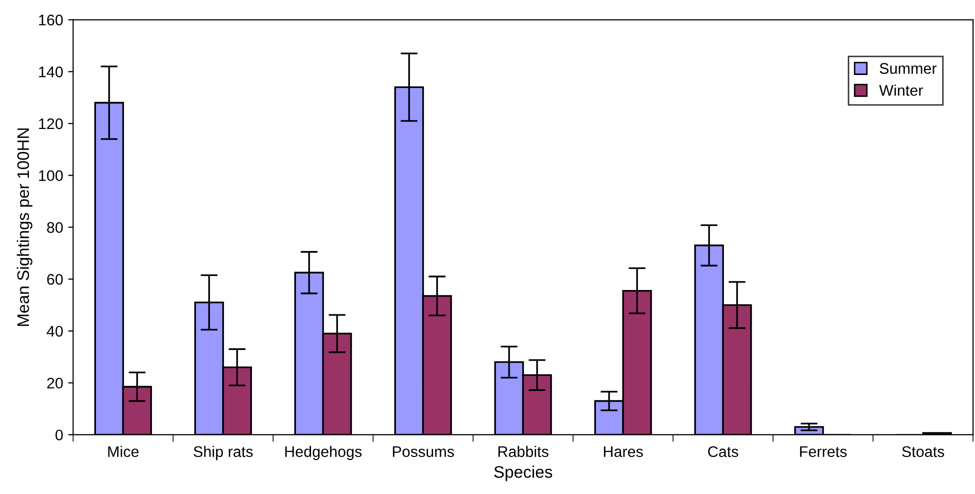  What do you see at coordinates (723, 452) in the screenshot?
I see `x-tick-label: Cats` at bounding box center [723, 452].